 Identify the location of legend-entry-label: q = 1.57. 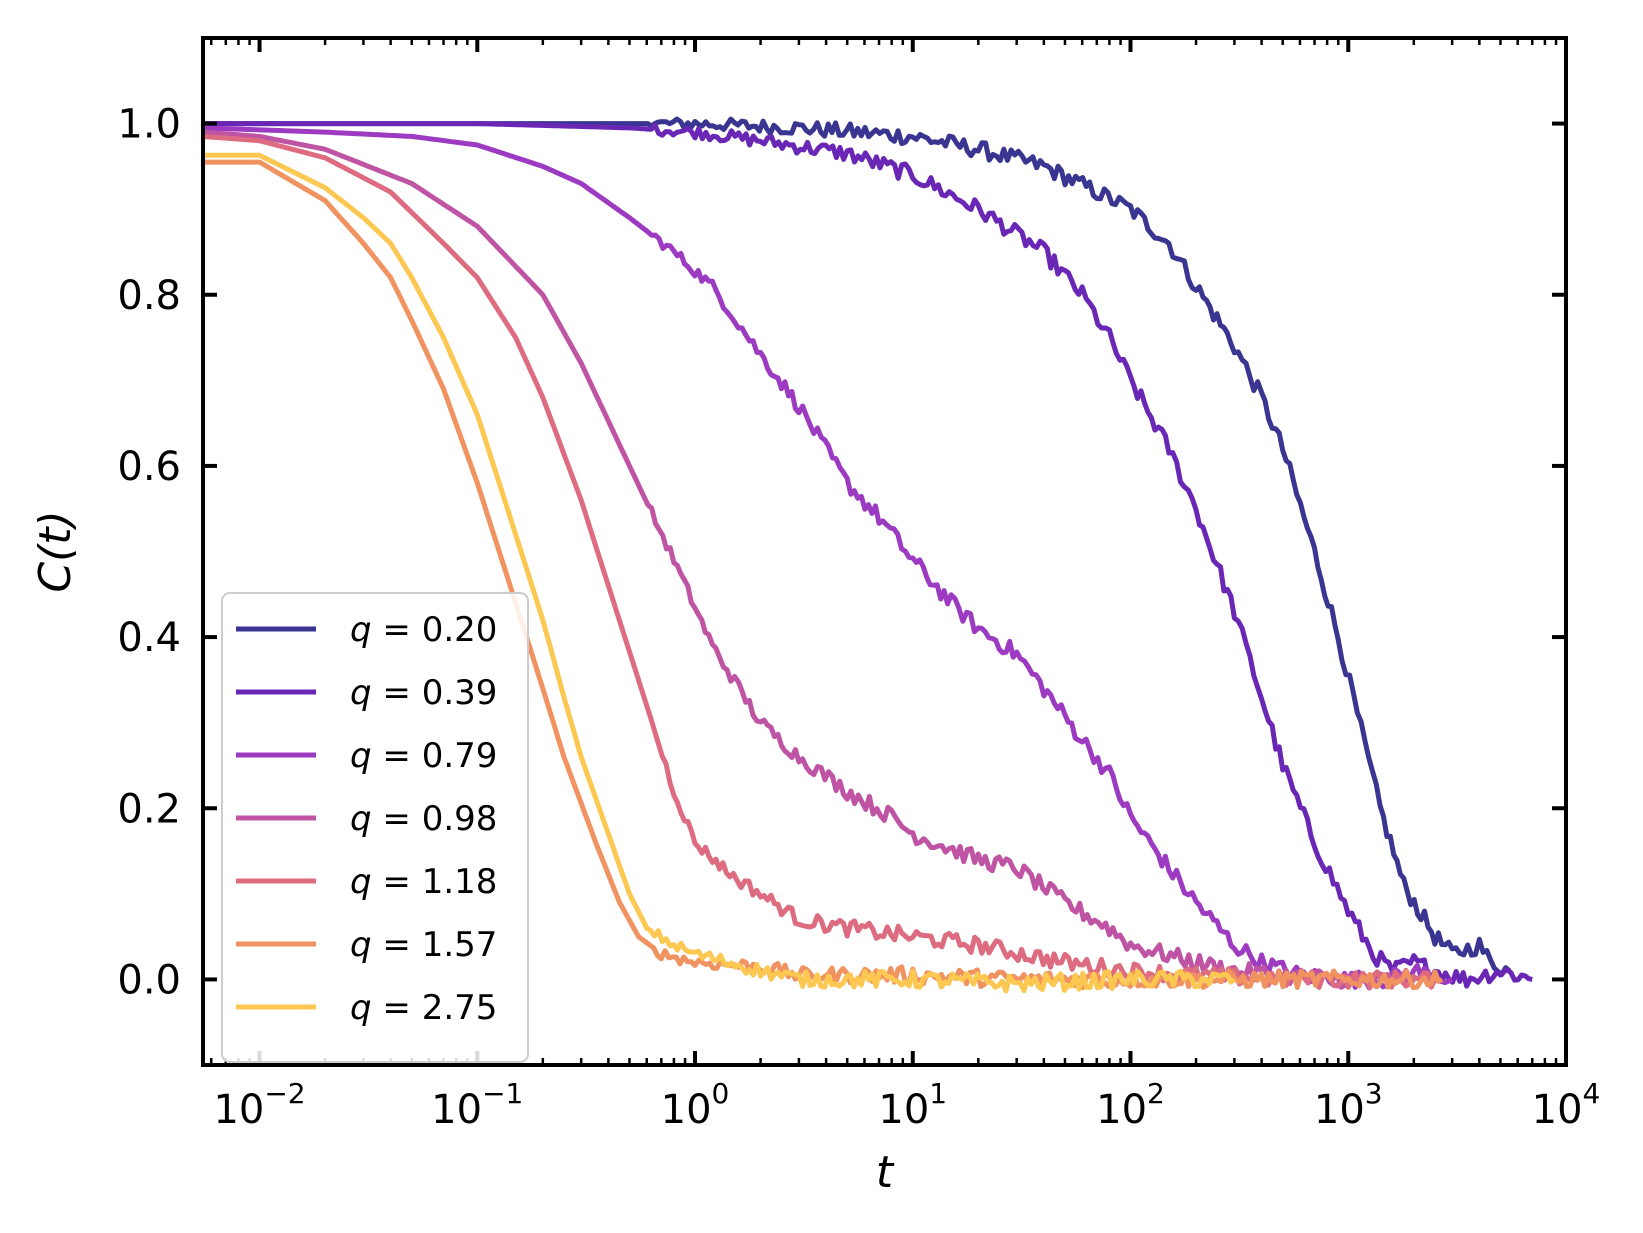
(423, 945).